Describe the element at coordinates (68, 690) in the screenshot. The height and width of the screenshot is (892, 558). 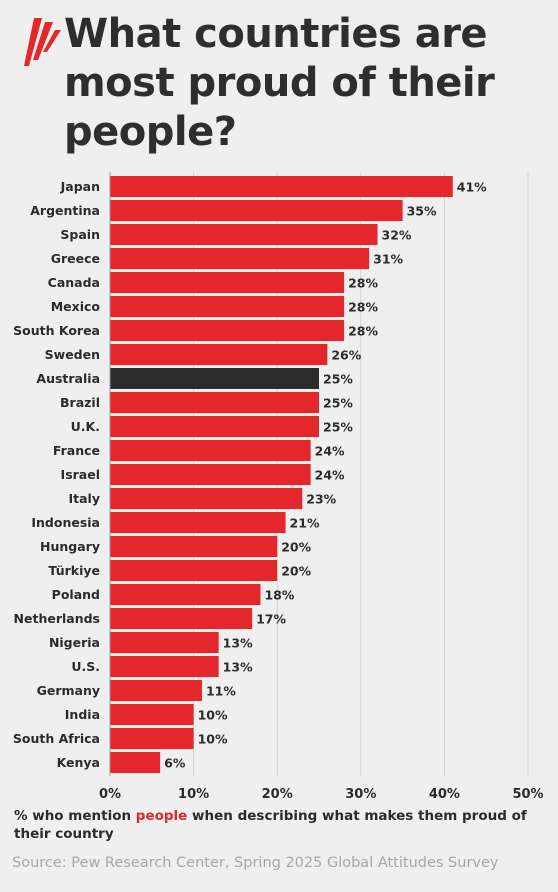
I see `category-label: Germany` at that location.